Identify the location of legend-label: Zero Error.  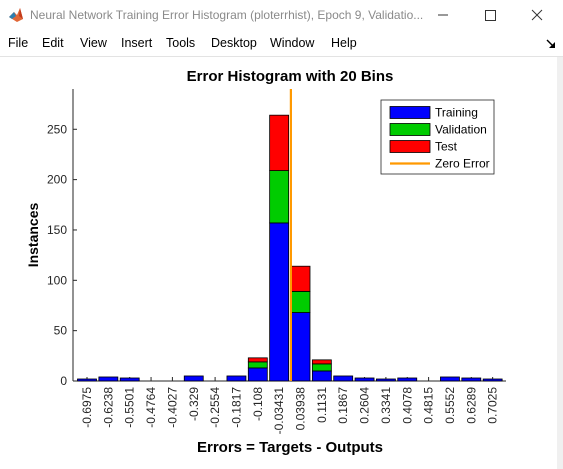
(462, 164).